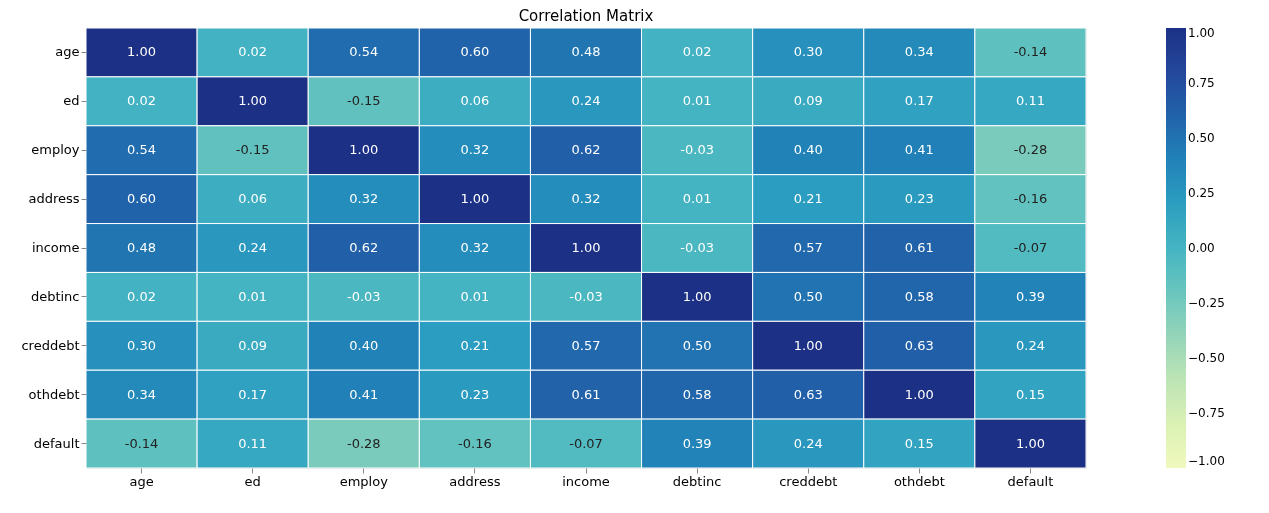 The width and height of the screenshot is (1269, 513). Describe the element at coordinates (364, 345) in the screenshot. I see `data-label: 0.40` at that location.